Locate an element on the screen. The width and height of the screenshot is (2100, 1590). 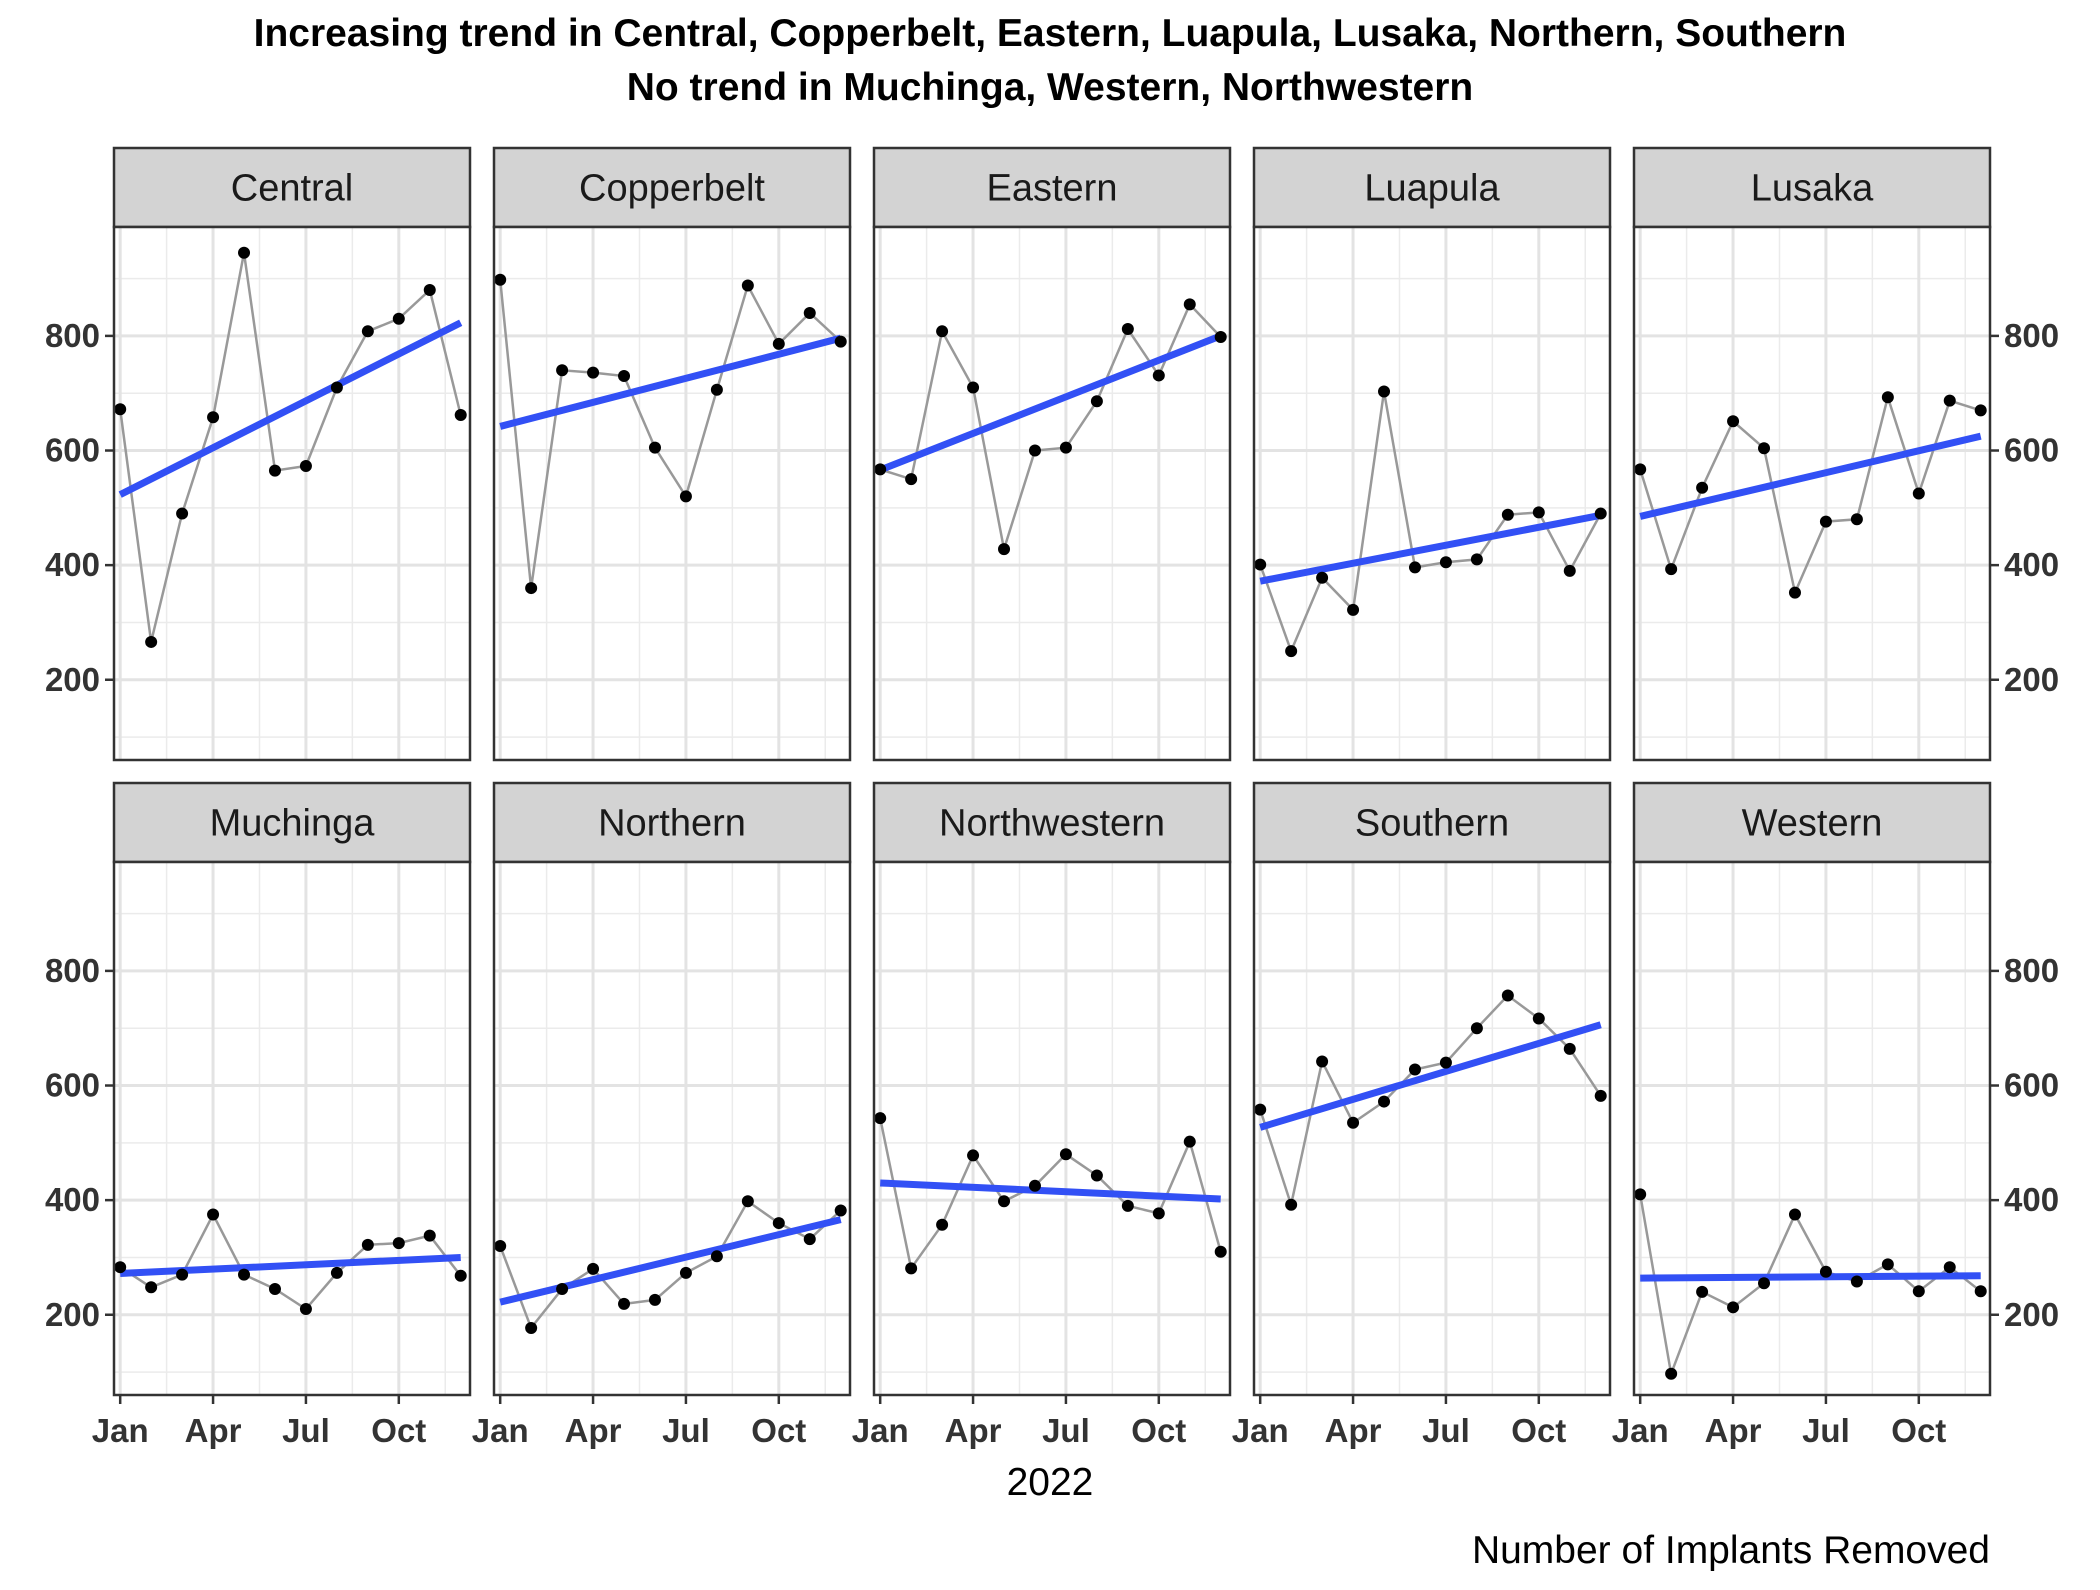
strip-northwestern is located at coordinates (1052, 822).